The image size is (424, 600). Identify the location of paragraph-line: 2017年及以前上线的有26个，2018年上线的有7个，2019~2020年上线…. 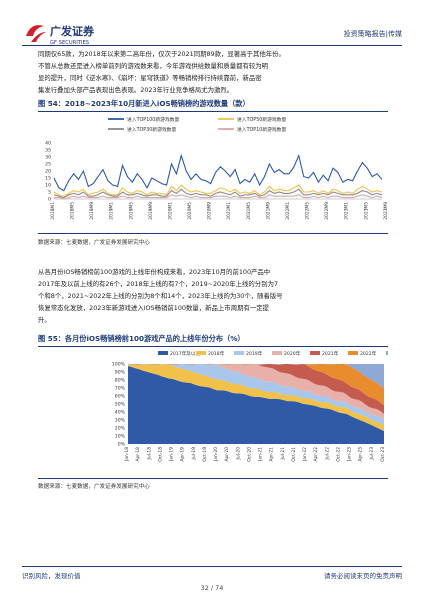
(158, 284).